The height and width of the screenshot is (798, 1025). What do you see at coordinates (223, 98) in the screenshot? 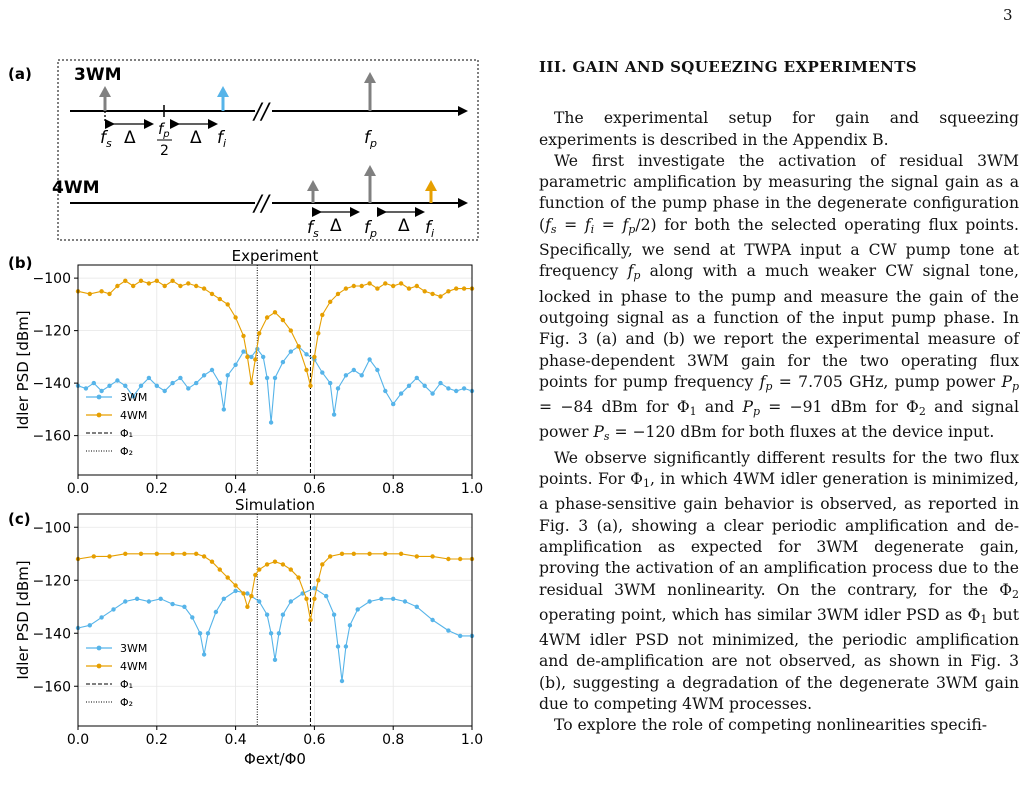
I see `arrow-fi-3wm` at bounding box center [223, 98].